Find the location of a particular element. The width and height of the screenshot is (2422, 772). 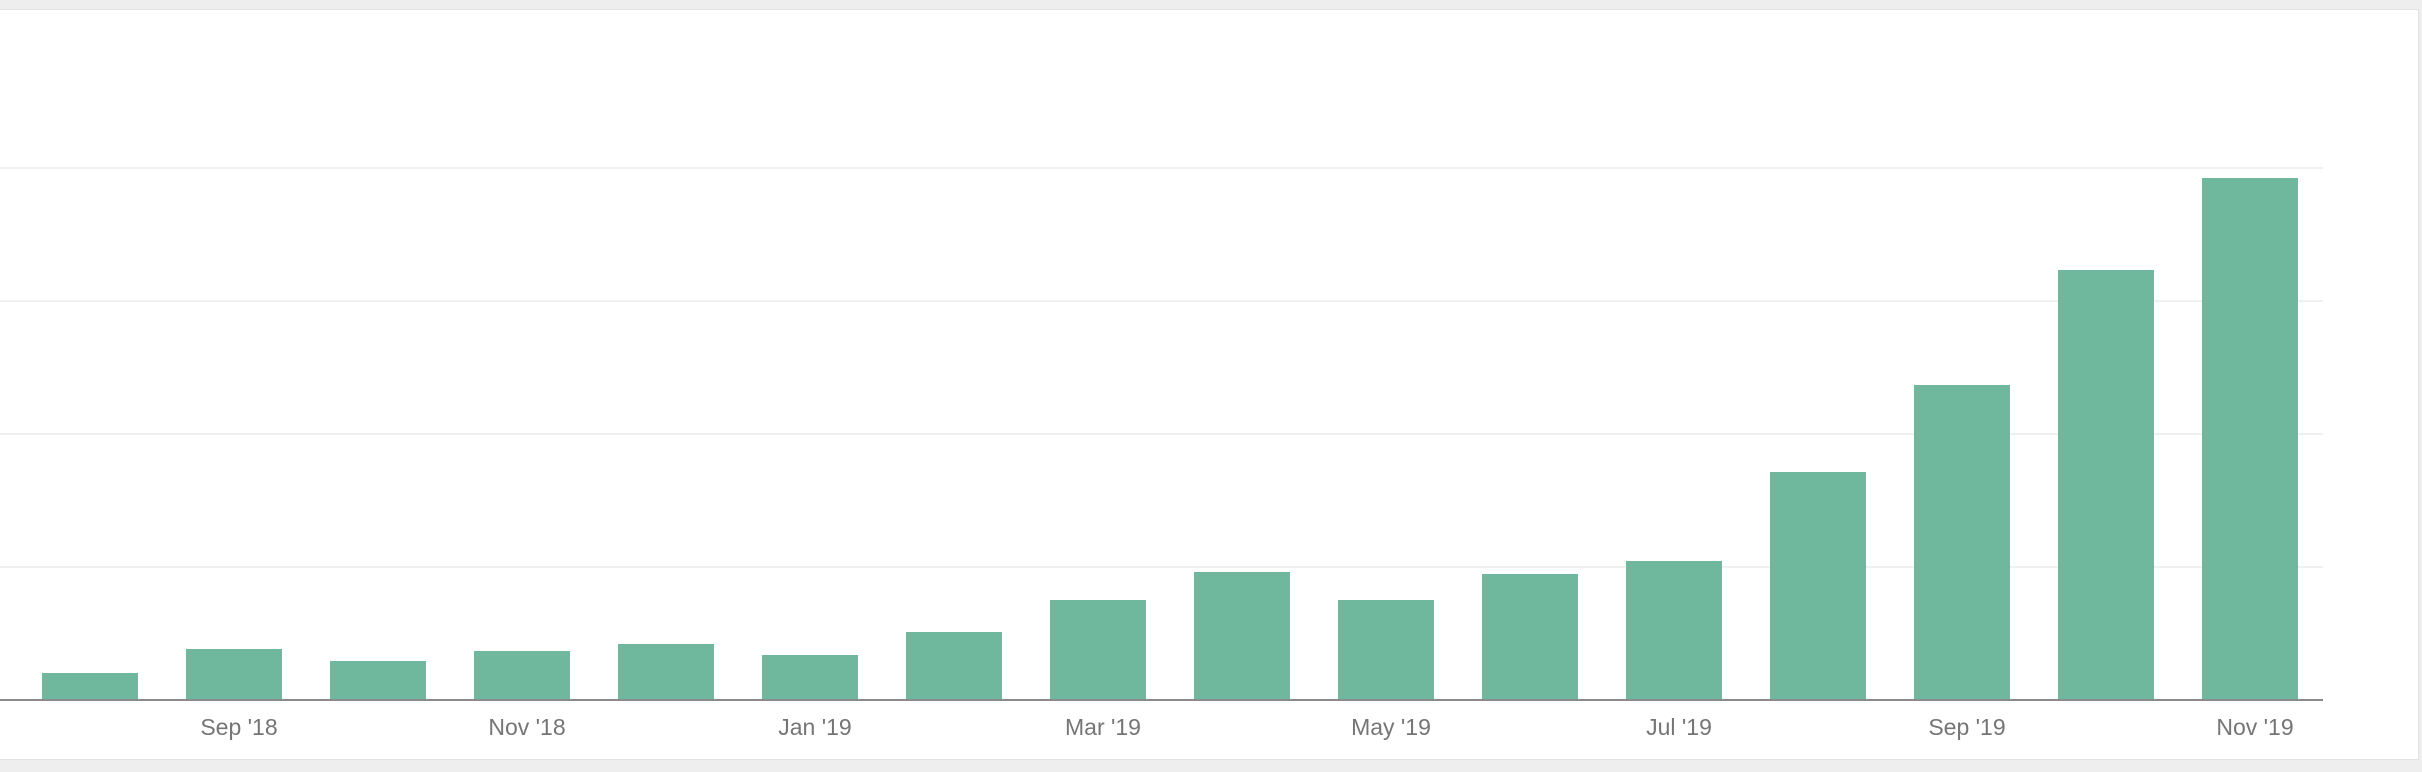

x-tick-label: May '19 is located at coordinates (1391, 727).